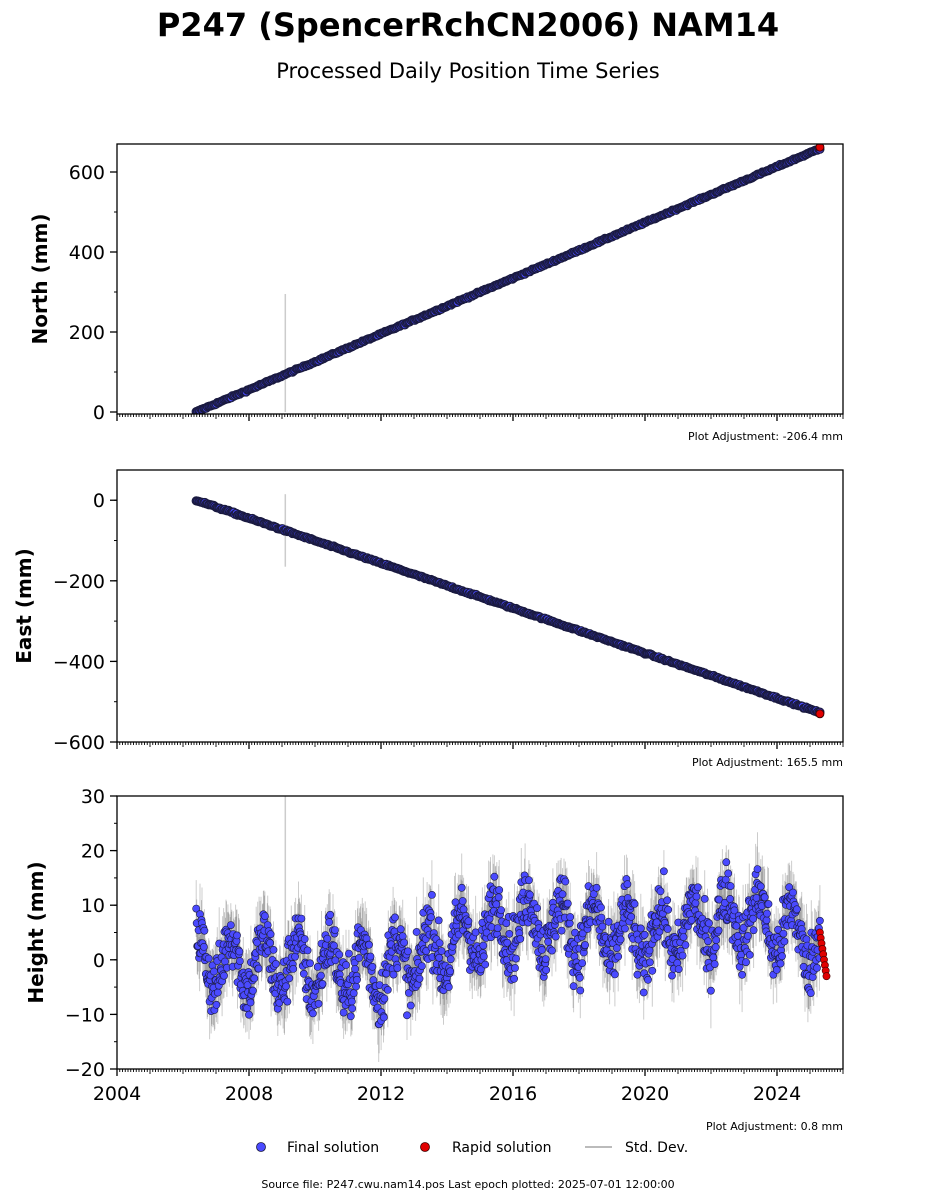  I want to click on y-tick-label: −10, so click(85, 1015).